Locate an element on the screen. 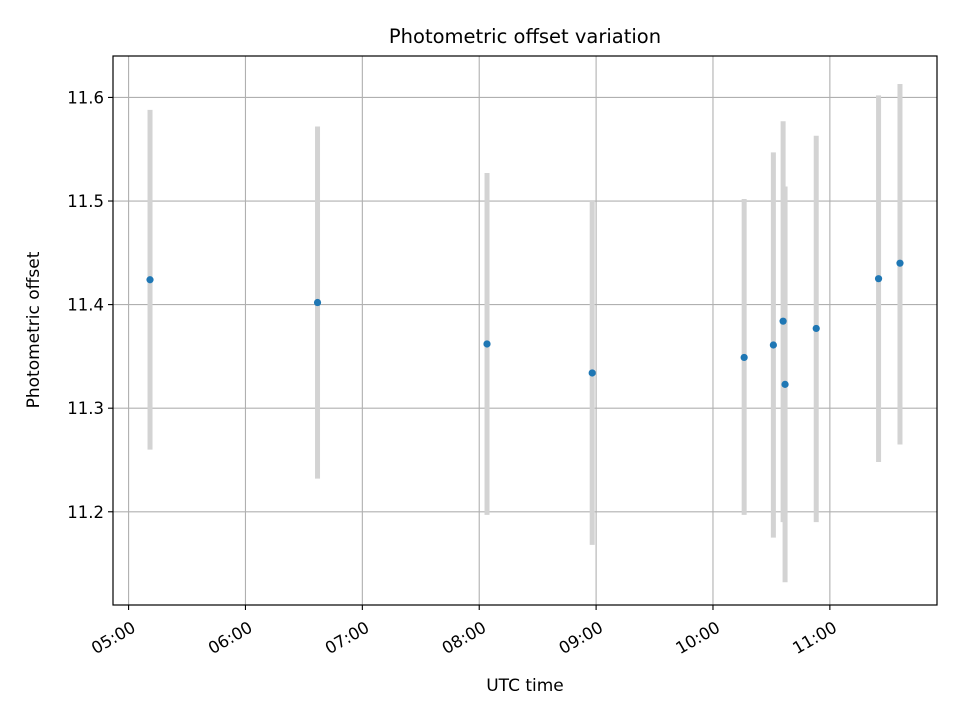 This screenshot has height=720, width=960. y-axis-ticks: 11.2 11.3 11.4 11.5 11.6 is located at coordinates (90, 305).